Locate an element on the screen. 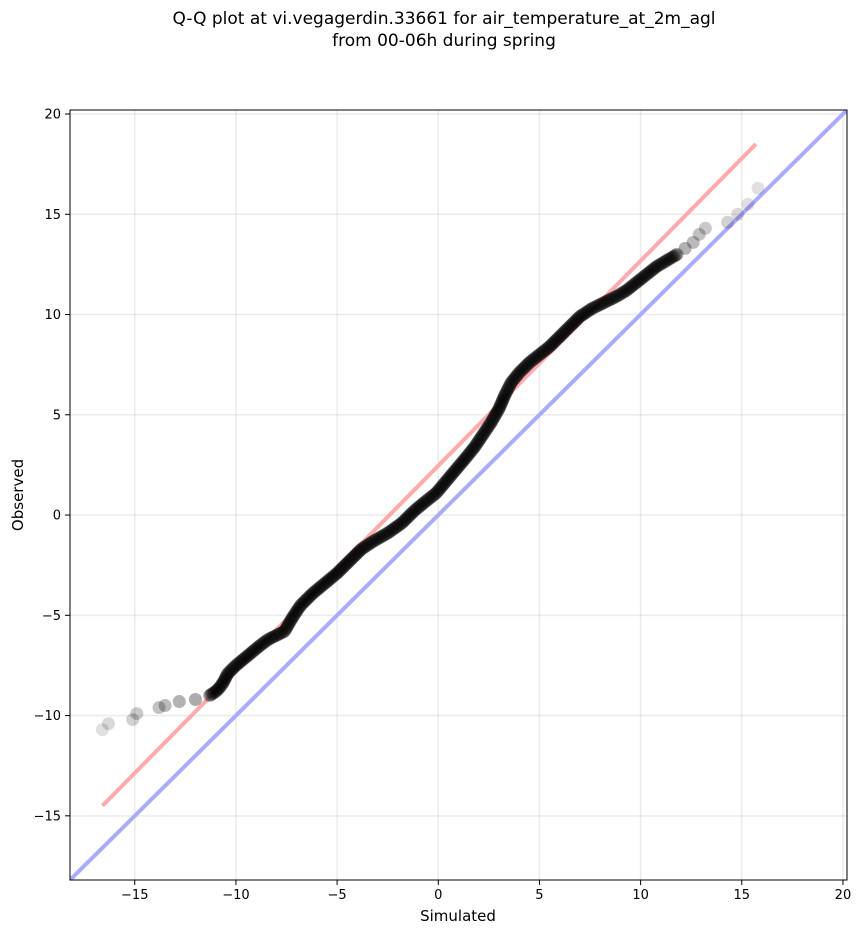  x-tick-label: 5 is located at coordinates (539, 895).